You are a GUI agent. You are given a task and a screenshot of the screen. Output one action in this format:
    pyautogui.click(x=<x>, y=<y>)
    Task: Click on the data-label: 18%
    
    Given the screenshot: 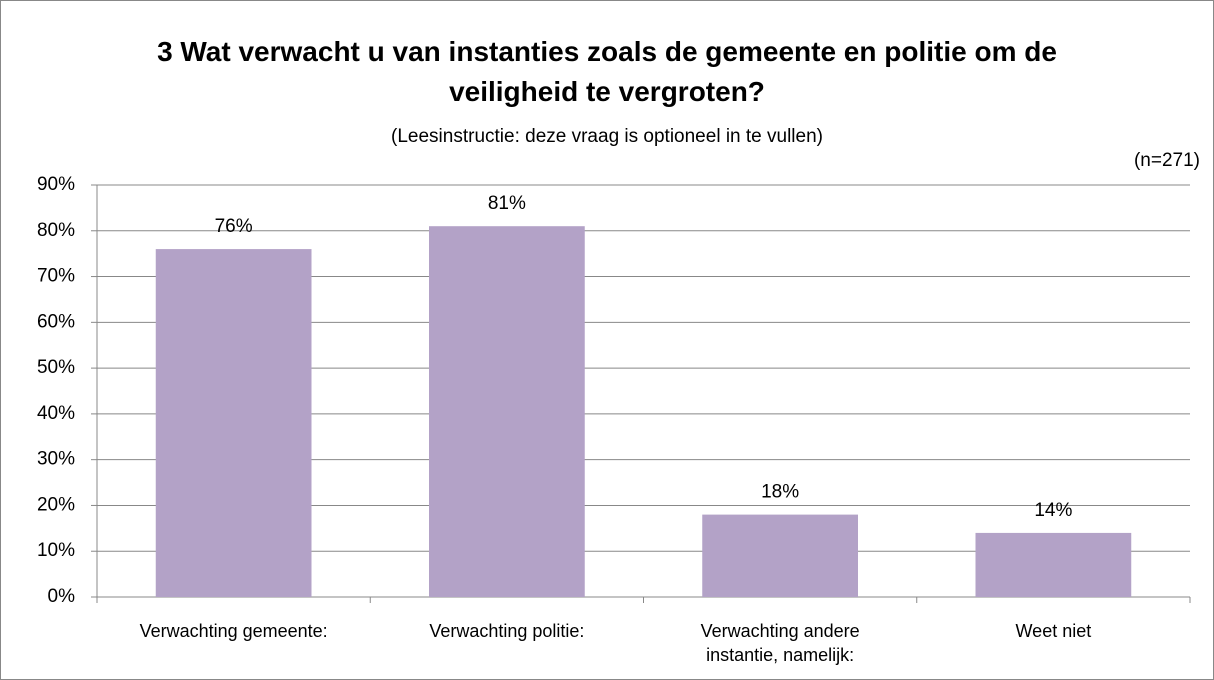 What is the action you would take?
    pyautogui.click(x=780, y=492)
    